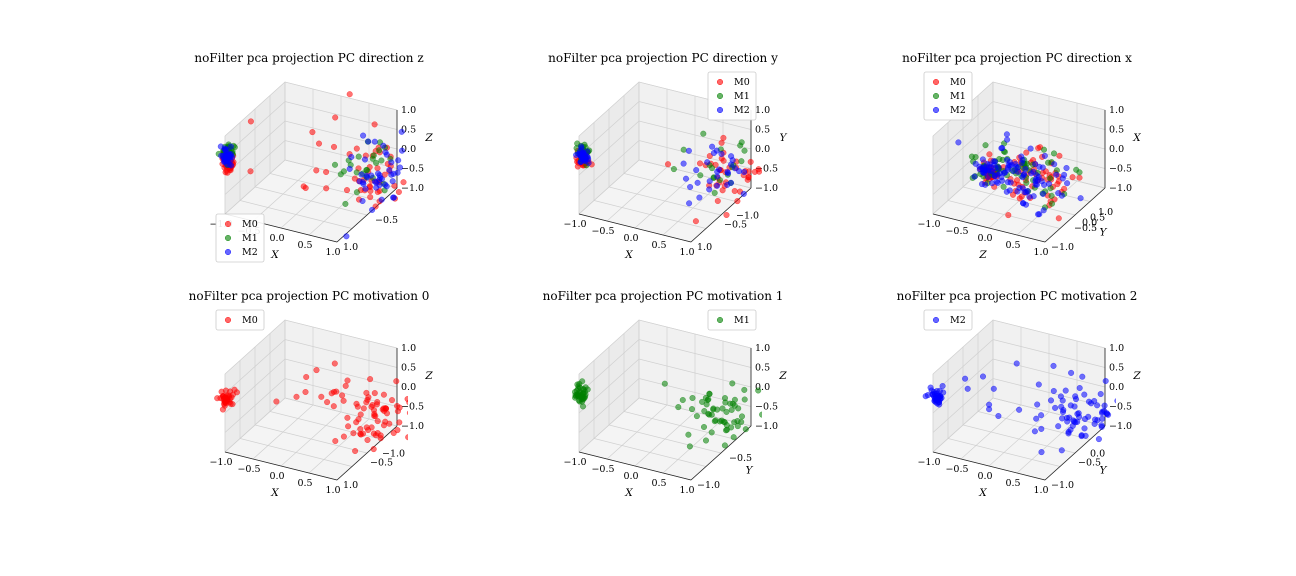 The height and width of the screenshot is (576, 1296). I want to click on tick-label-a: −1.0, so click(574, 224).